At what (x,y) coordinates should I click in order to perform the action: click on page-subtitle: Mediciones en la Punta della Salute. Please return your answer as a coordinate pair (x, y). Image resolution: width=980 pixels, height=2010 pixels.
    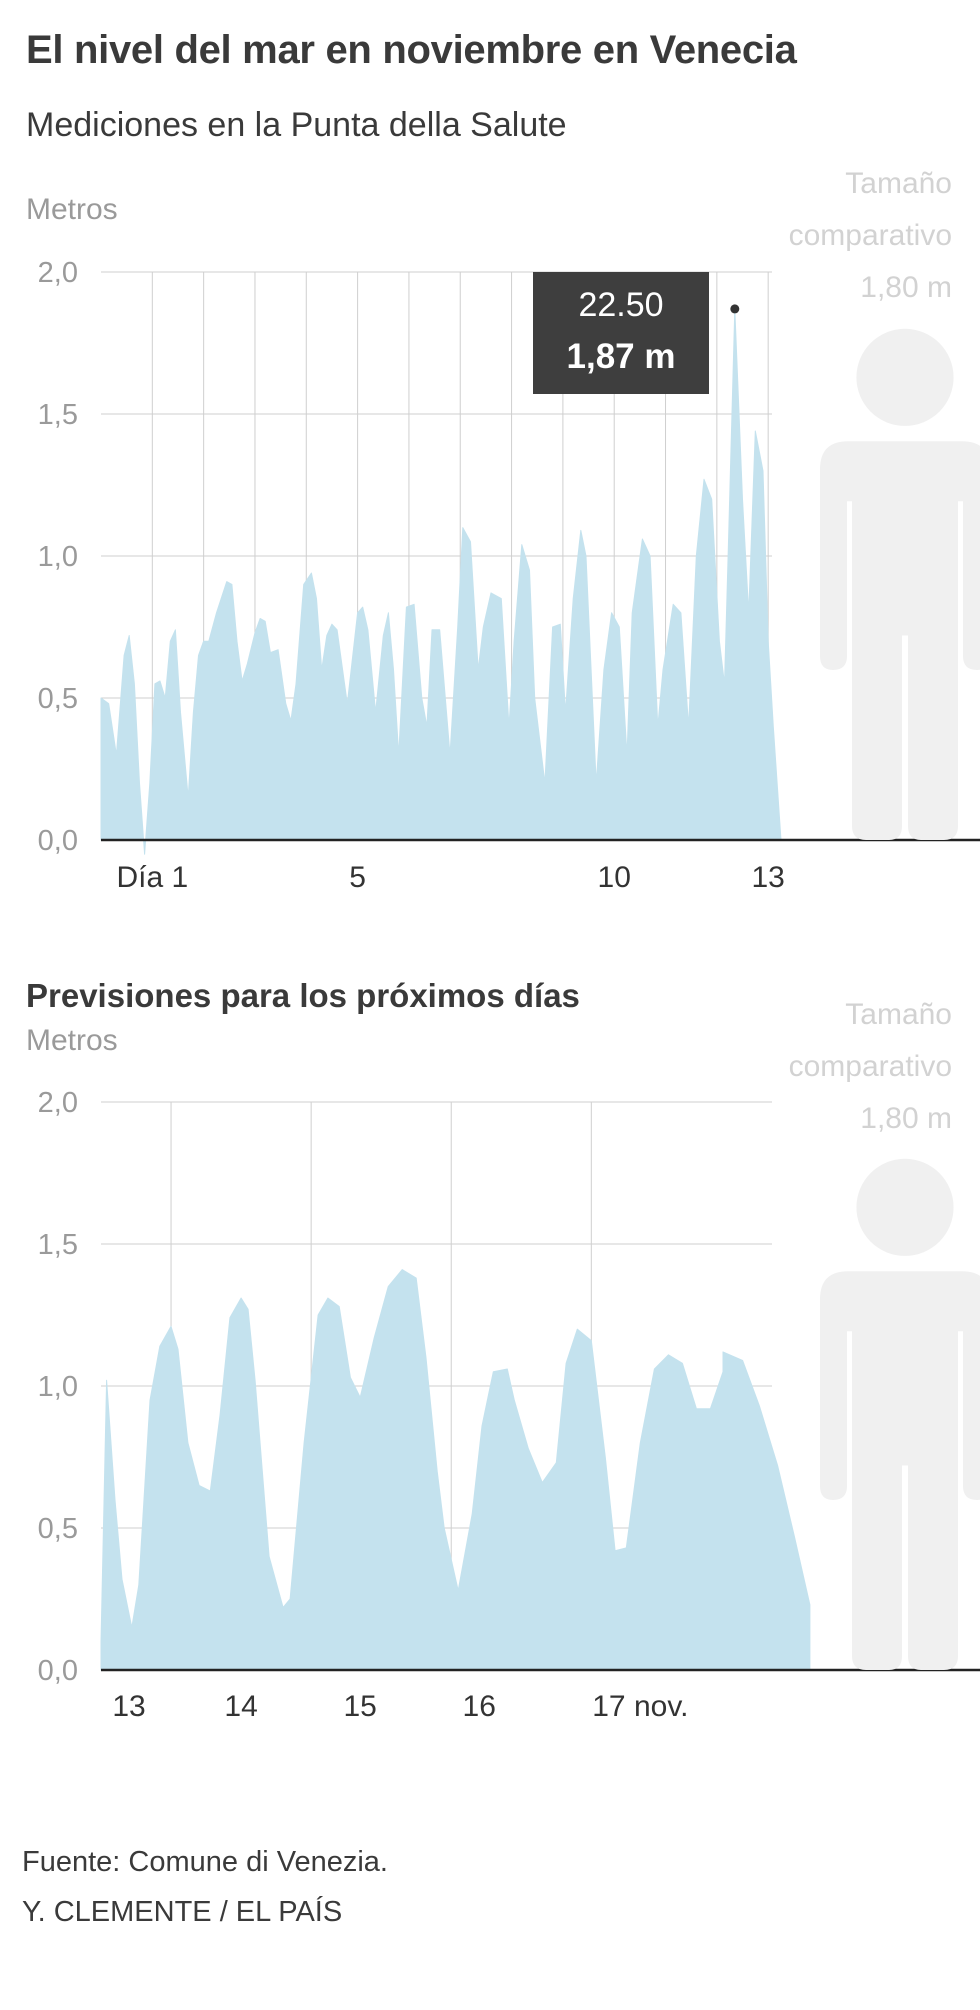
    Looking at the image, I should click on (296, 125).